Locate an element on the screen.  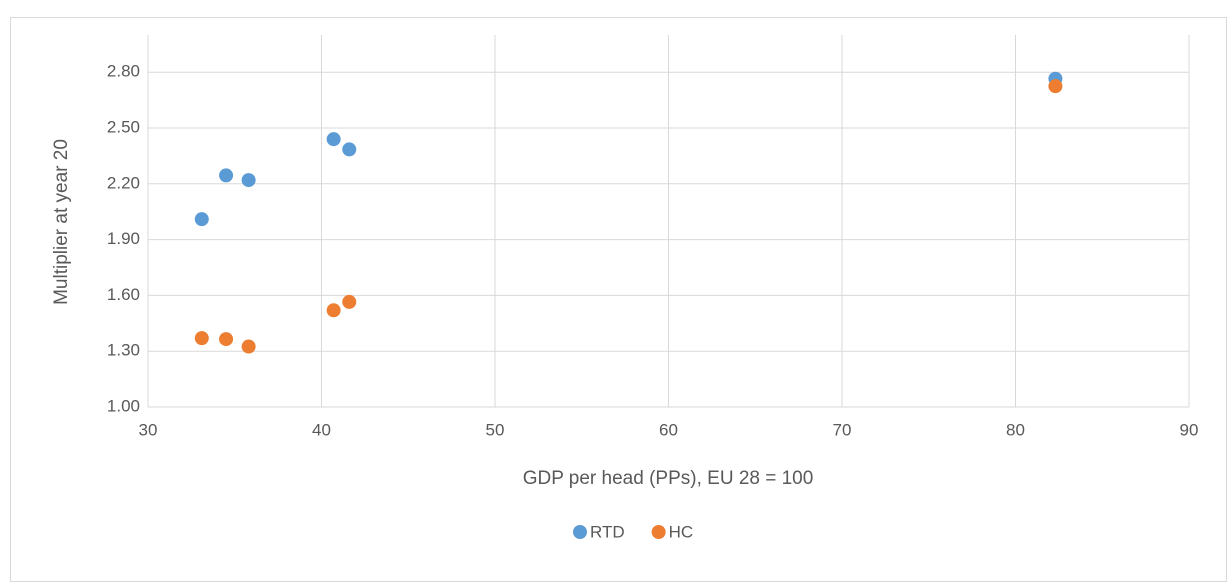
y-tick-label: 2.80 is located at coordinates (123, 71).